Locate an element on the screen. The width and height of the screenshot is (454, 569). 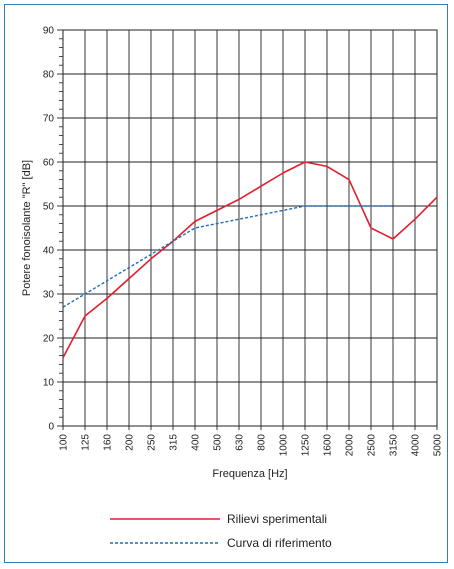
x-tick-label: 125 is located at coordinates (86, 442).